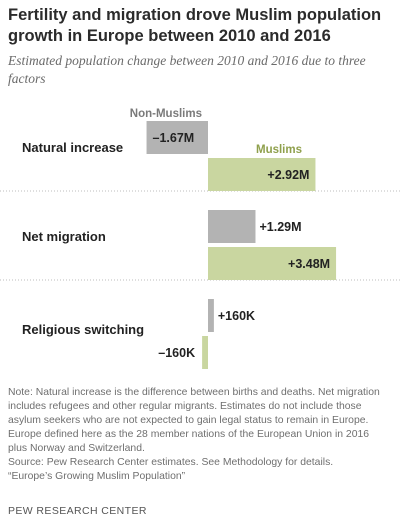  Describe the element at coordinates (174, 138) in the screenshot. I see `non-muslim-value-label: –1.67M` at that location.